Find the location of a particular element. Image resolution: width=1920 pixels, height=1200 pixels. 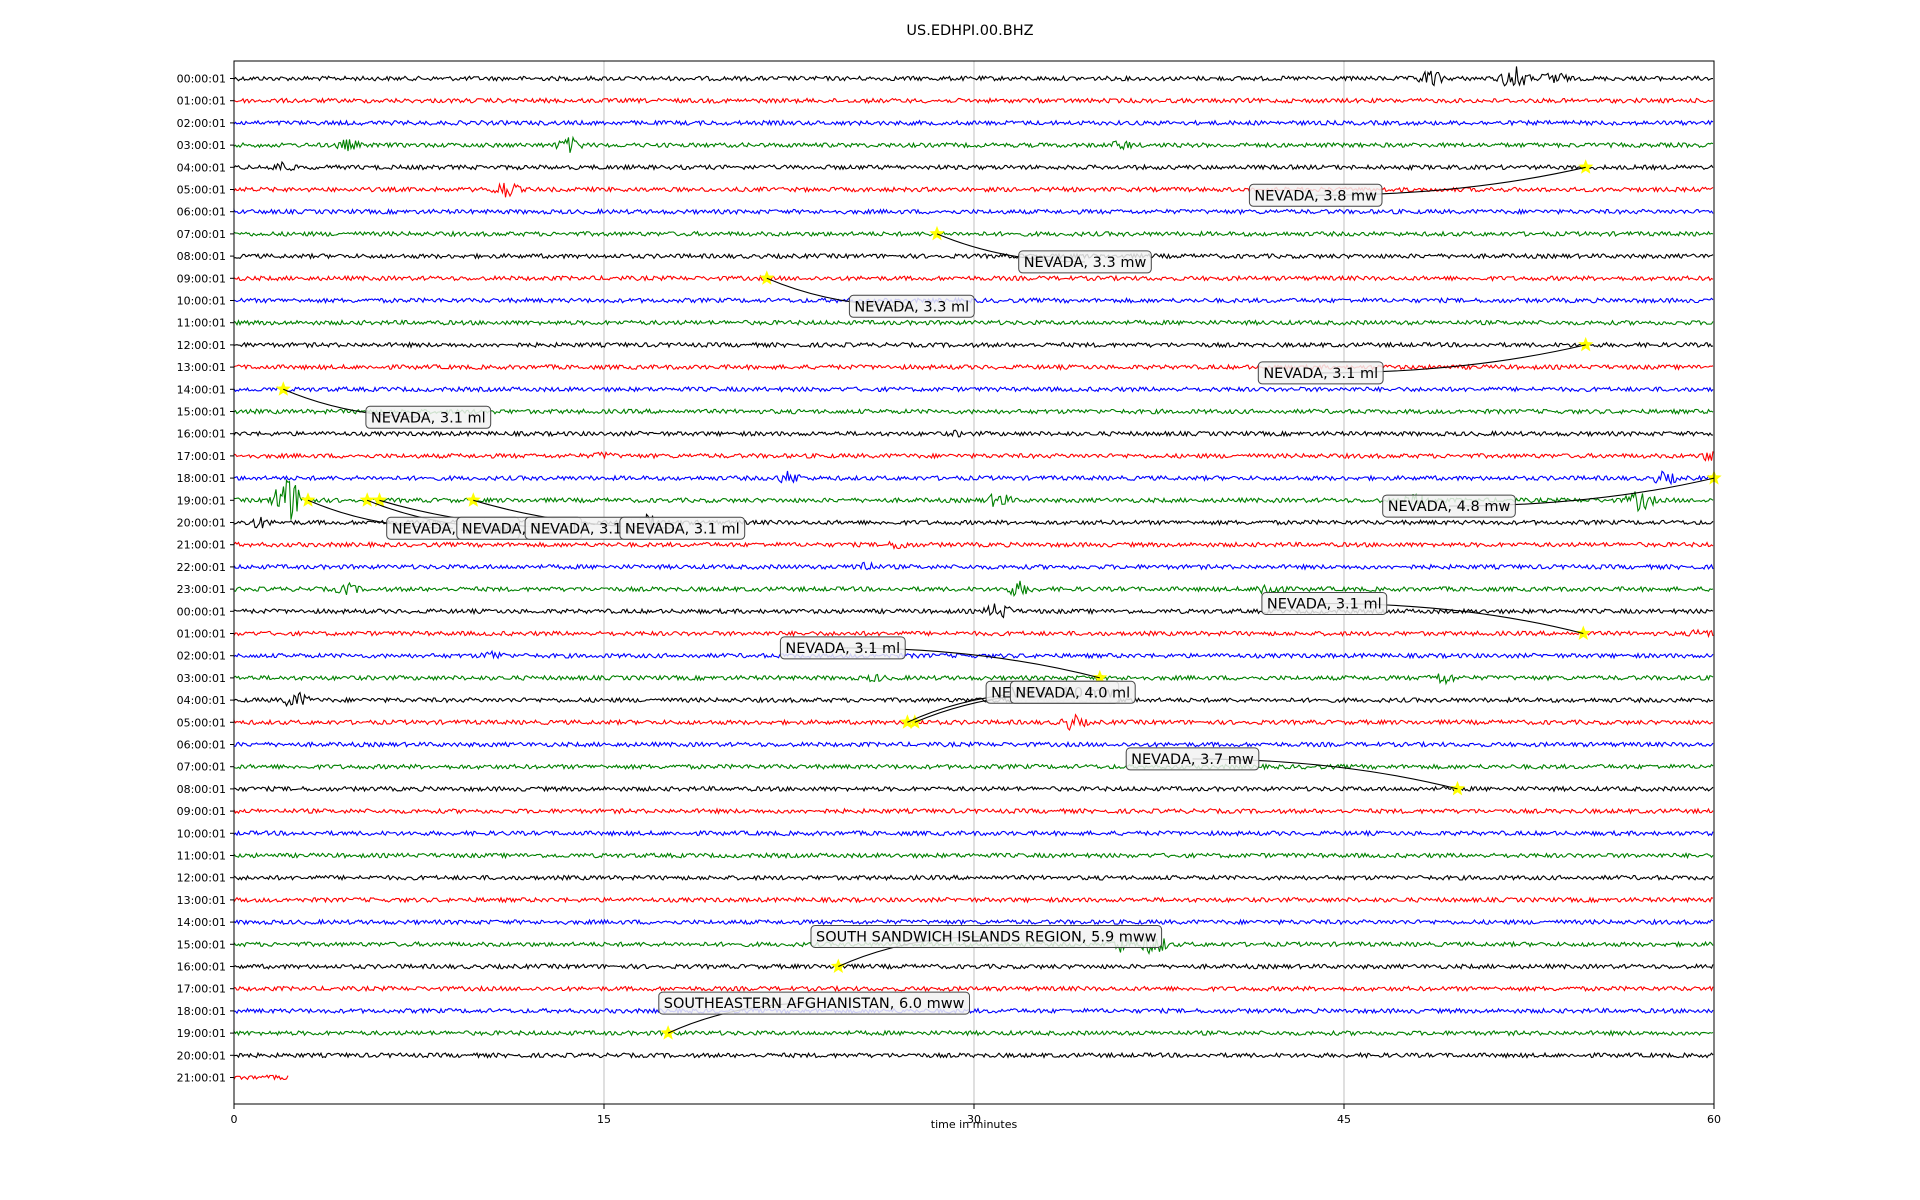

y-tick-label: 12:00:01 is located at coordinates (201, 345).